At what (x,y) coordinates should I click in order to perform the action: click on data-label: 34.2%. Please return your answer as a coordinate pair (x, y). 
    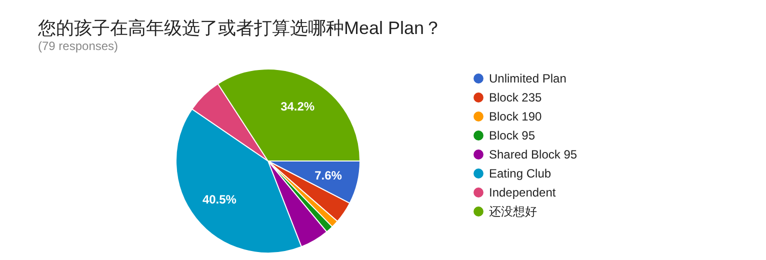
    Looking at the image, I should click on (297, 107).